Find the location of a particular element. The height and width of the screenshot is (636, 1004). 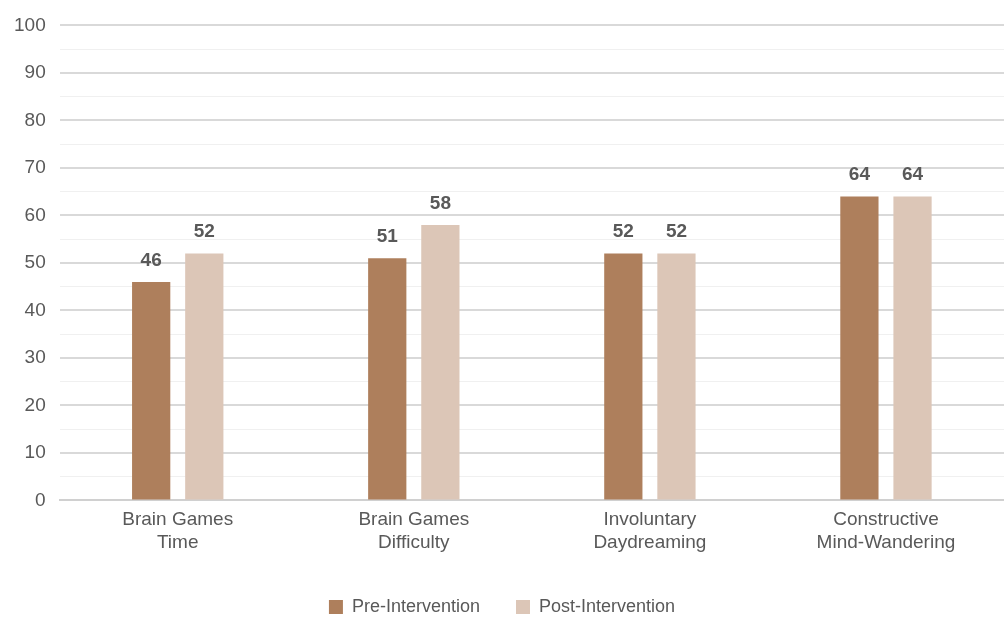

data-label: 58 is located at coordinates (440, 202).